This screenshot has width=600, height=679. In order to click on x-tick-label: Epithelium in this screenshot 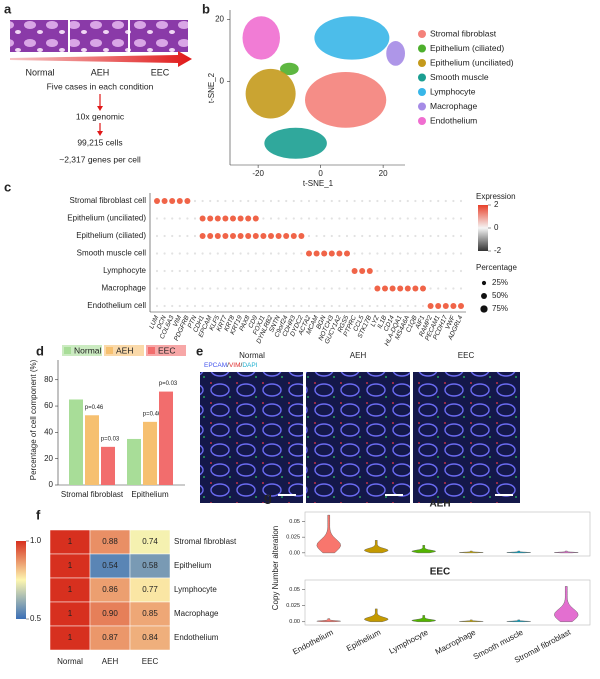, I will do `click(150, 494)`.